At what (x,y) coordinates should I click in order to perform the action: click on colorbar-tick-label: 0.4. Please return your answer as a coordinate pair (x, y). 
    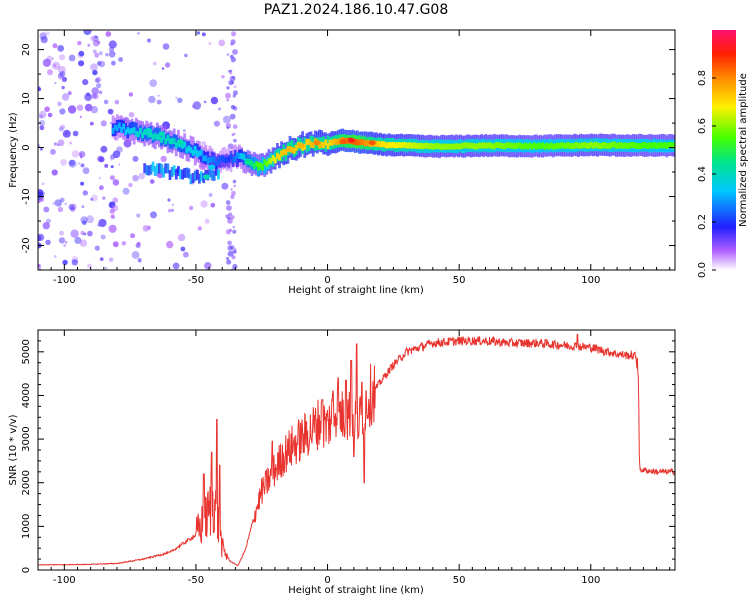
    Looking at the image, I should click on (702, 174).